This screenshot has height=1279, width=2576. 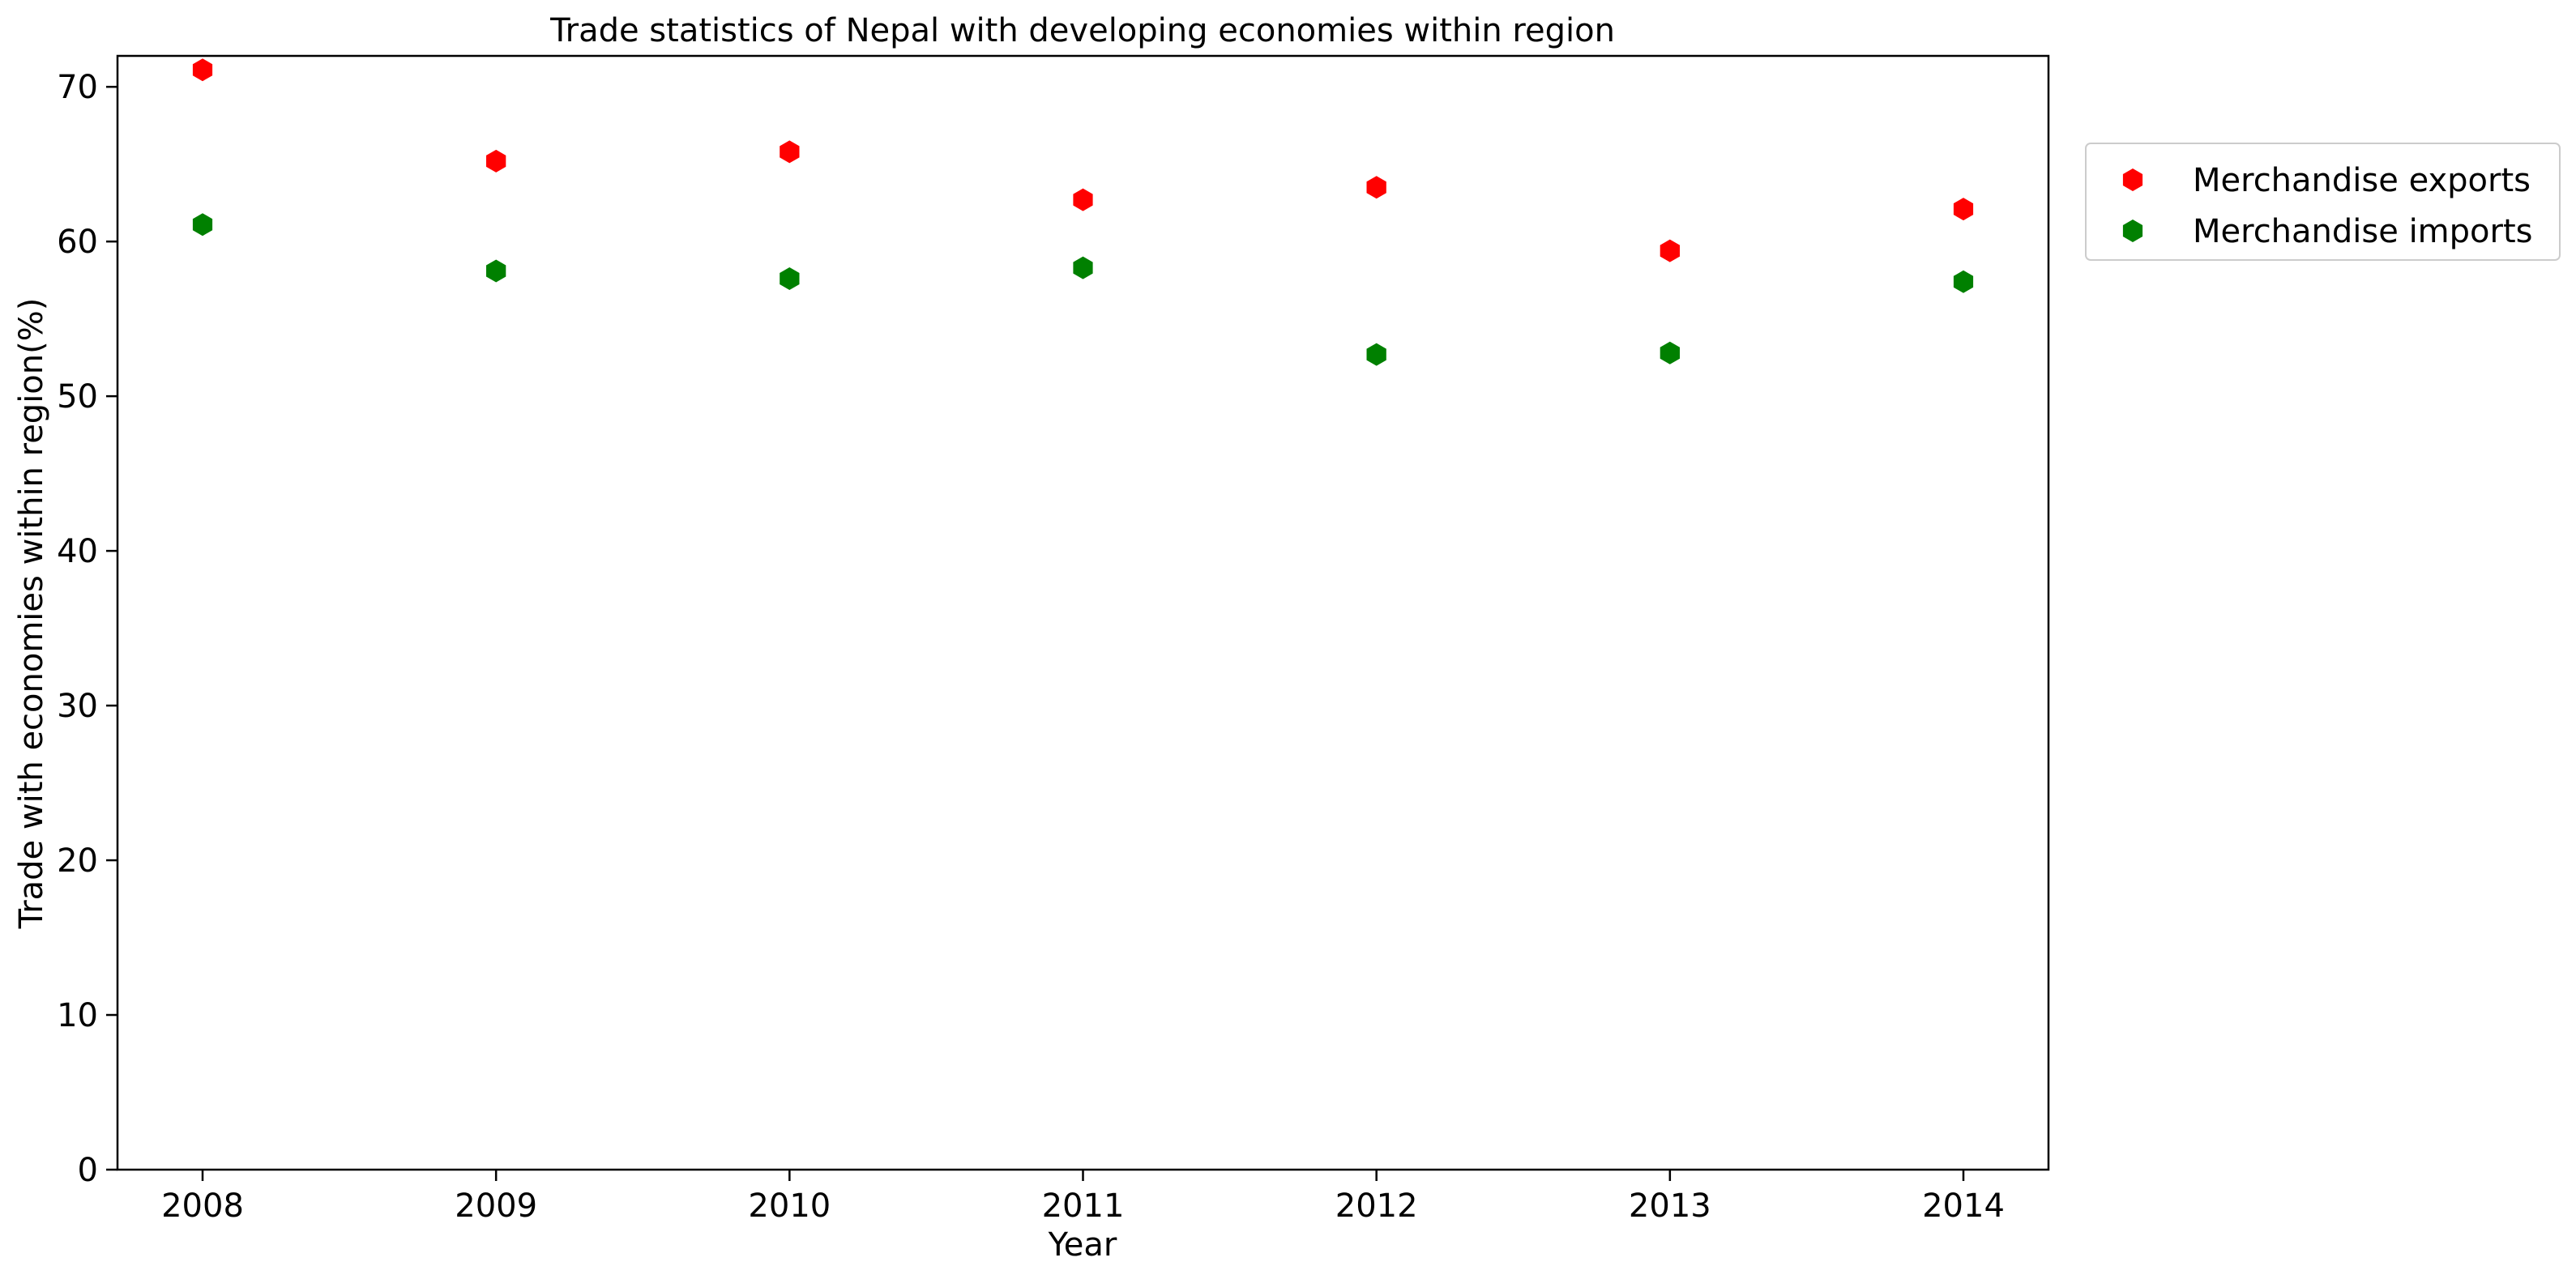 I want to click on x-axis: 2008 2009 2010 2011 2012 2013 2014, so click(x=1083, y=1197).